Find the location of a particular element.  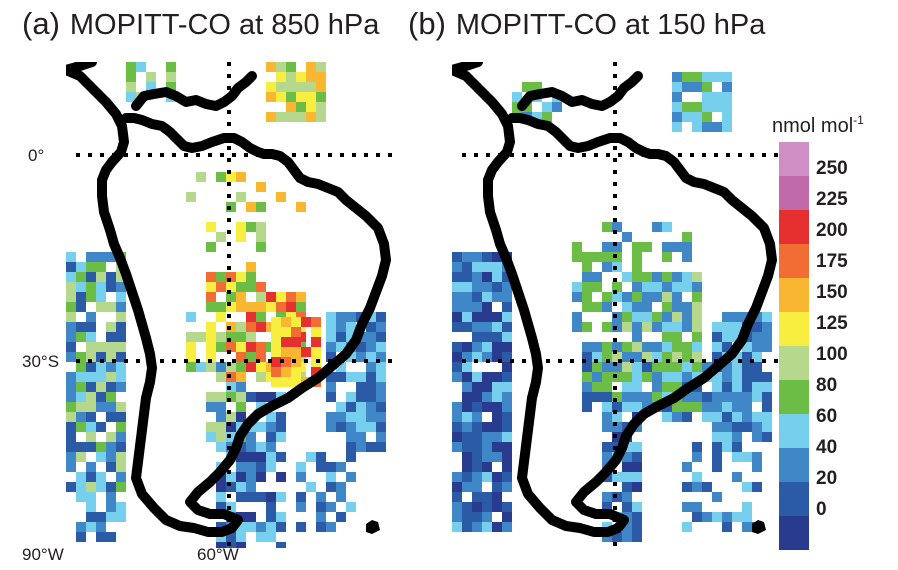

panel-a-title: (a) MOPITT-CO at 850 hPa is located at coordinates (200, 24).